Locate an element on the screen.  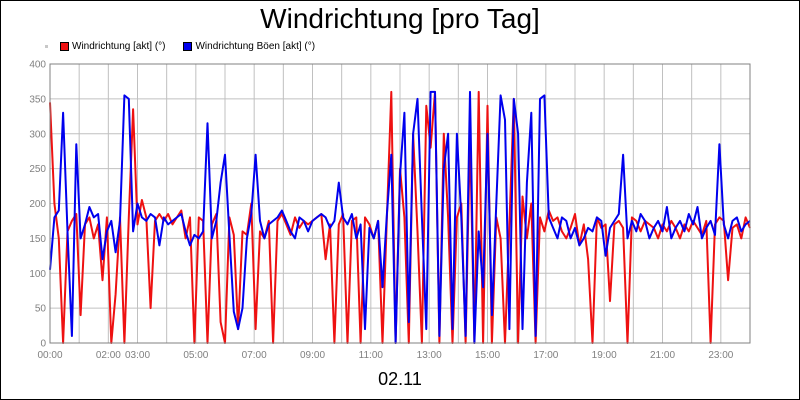
x-tick-label: 13:00 is located at coordinates (429, 355).